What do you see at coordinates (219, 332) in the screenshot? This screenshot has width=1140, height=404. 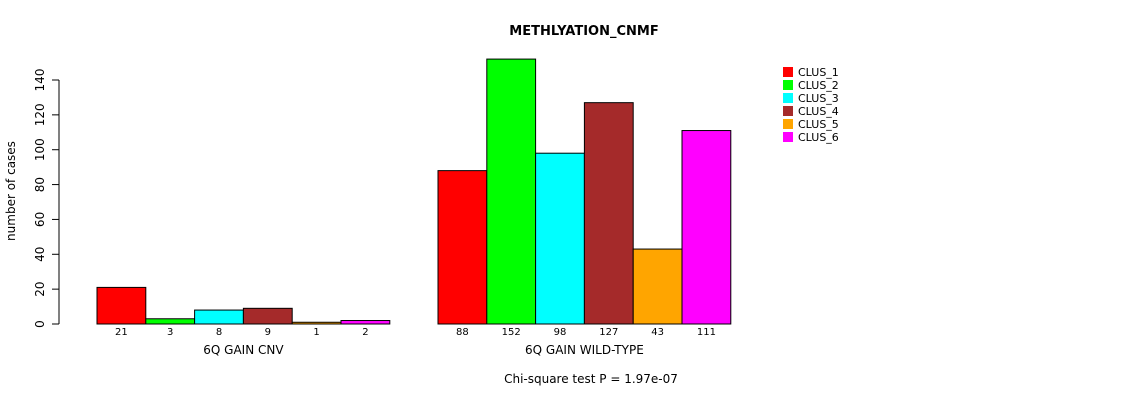 I see `bar-value-label: 8` at bounding box center [219, 332].